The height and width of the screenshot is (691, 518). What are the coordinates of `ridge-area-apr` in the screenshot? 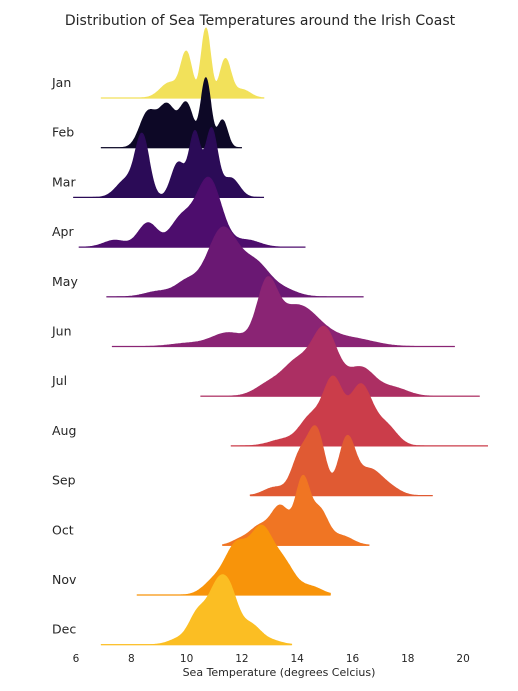 It's located at (192, 212).